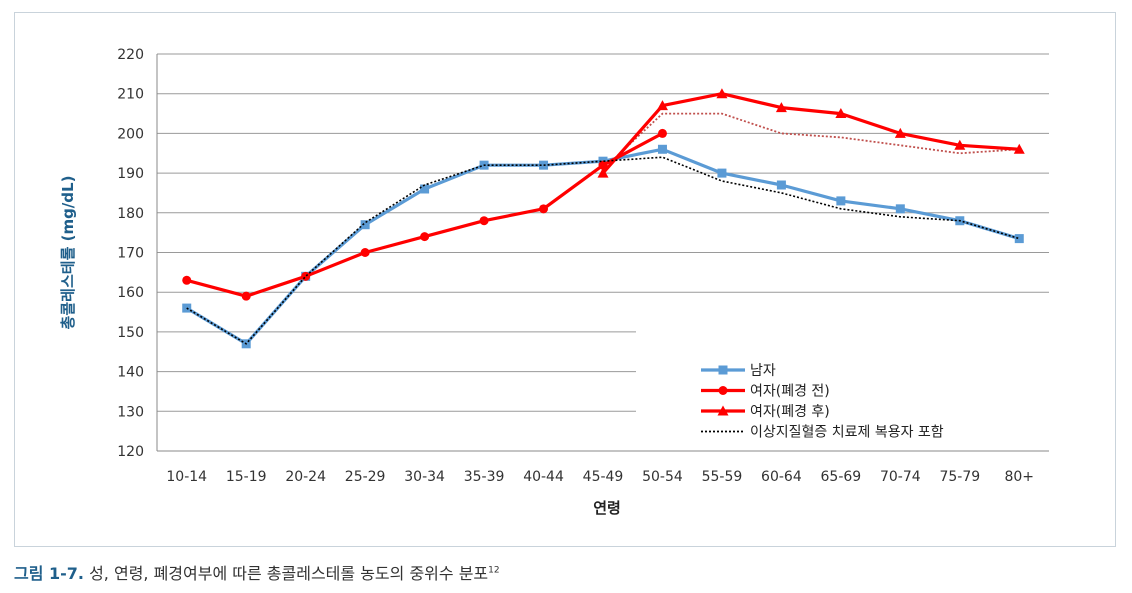  What do you see at coordinates (130, 333) in the screenshot?
I see `y-tick-label: 150` at bounding box center [130, 333].